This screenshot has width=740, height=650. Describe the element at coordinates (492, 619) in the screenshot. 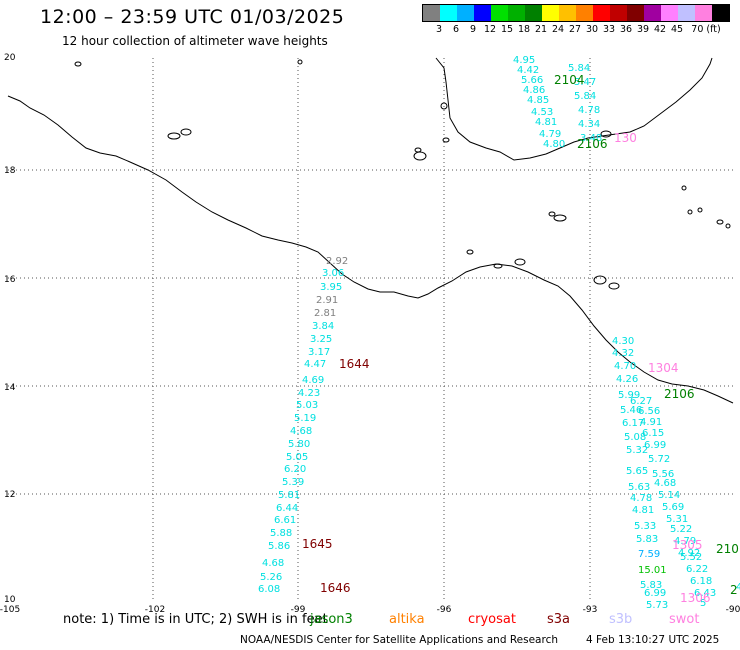

I see `satellite-key-cryosat: cryosat` at that location.